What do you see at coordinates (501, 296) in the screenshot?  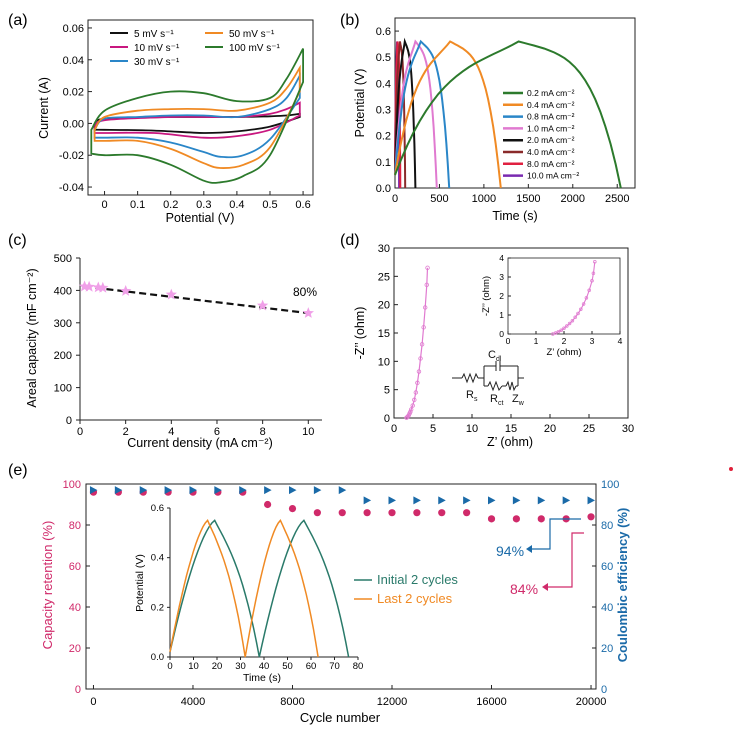 I see `nyquist-inset-ytick-label: 2` at bounding box center [501, 296].